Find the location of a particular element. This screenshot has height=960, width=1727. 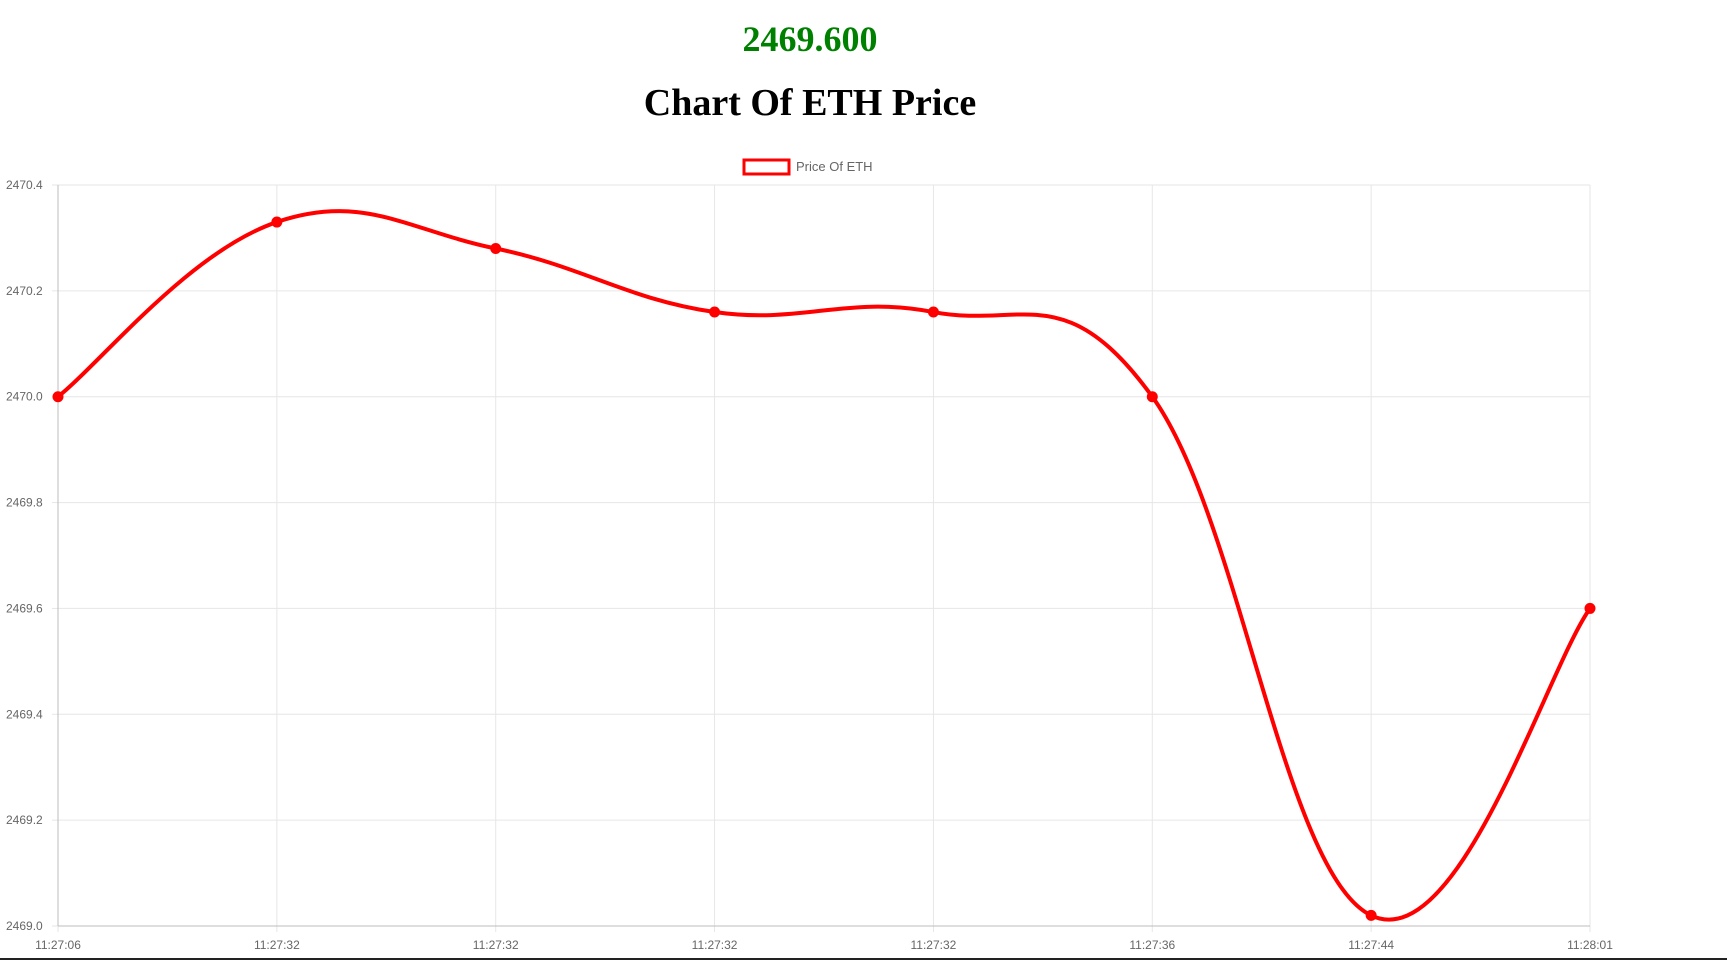

y-tick-label: 2469.2 is located at coordinates (24, 820).